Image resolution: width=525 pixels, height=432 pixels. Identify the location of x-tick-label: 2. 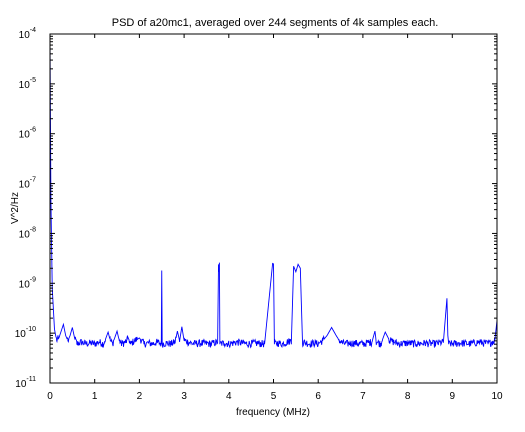
(140, 396).